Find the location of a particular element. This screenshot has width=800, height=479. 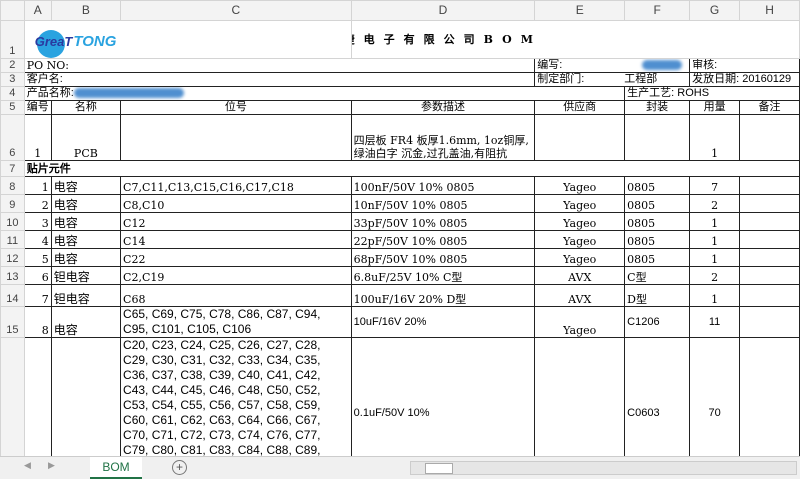

row-header: 14 is located at coordinates (12, 295).